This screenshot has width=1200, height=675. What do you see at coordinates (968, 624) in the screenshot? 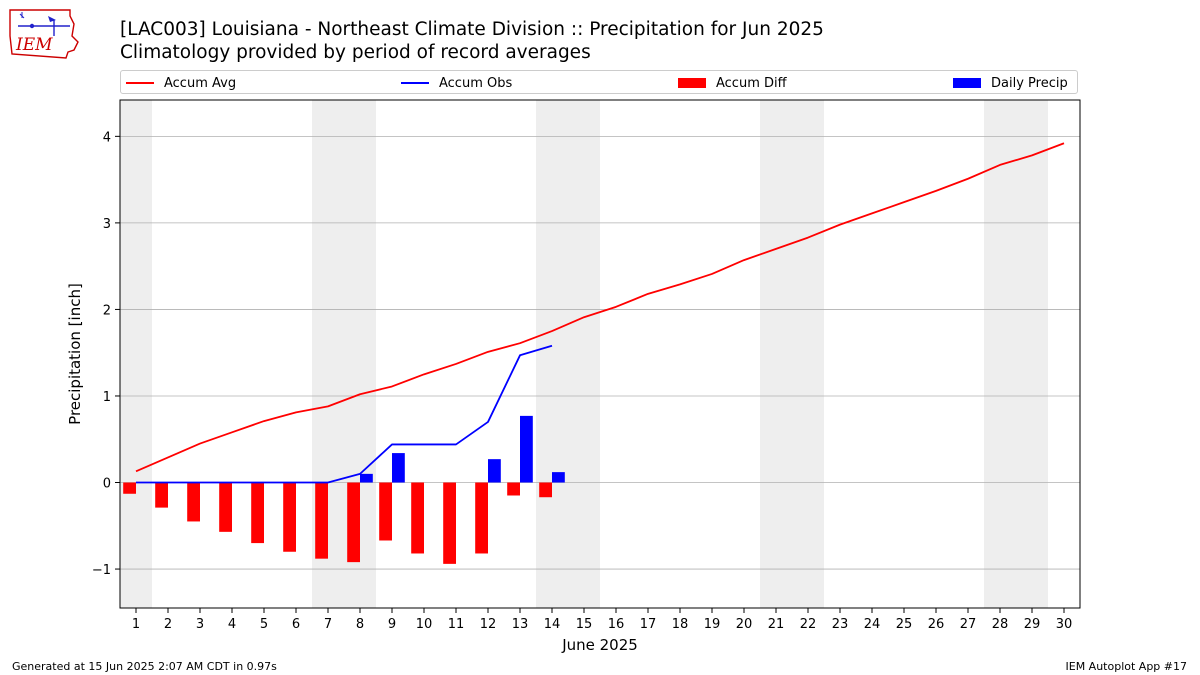
I see `x-tick-label: 27` at bounding box center [968, 624].